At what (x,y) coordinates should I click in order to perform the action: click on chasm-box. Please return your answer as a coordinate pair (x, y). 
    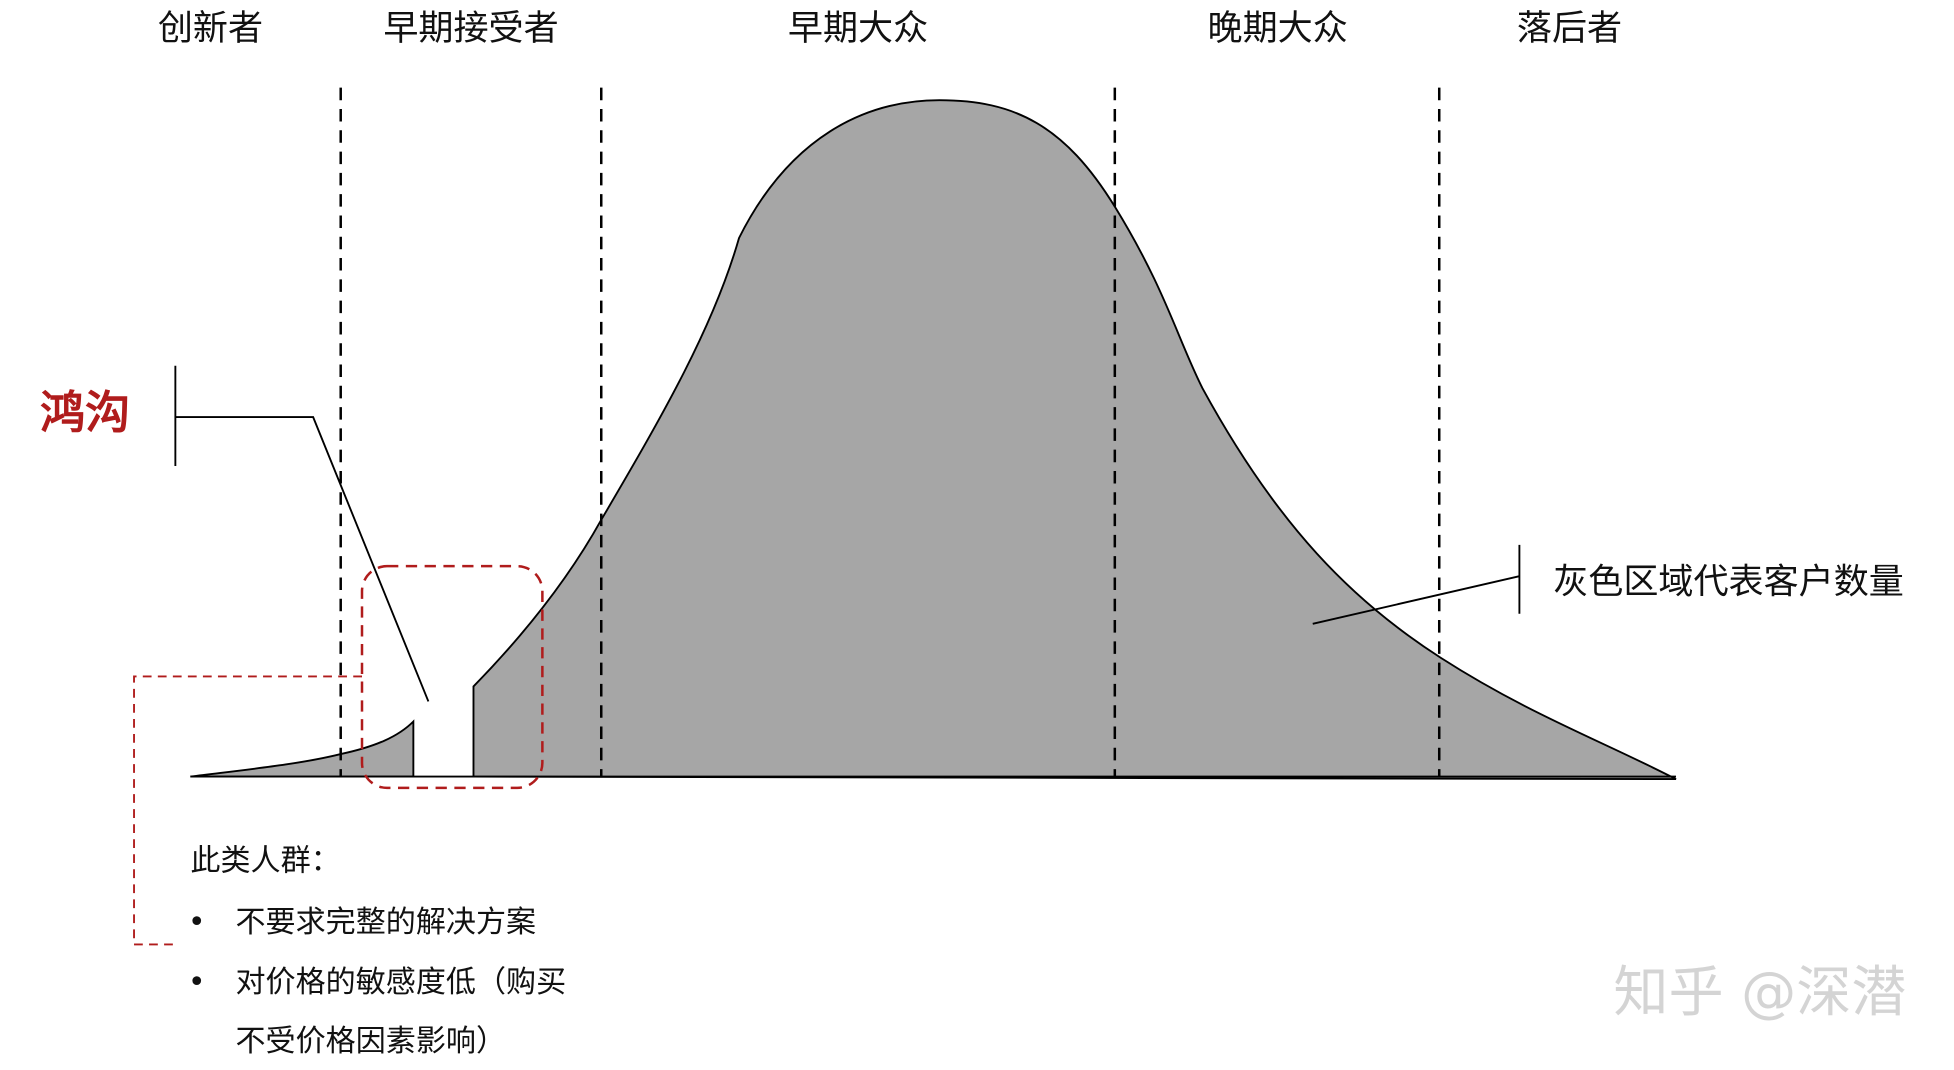
    Looking at the image, I should click on (452, 677).